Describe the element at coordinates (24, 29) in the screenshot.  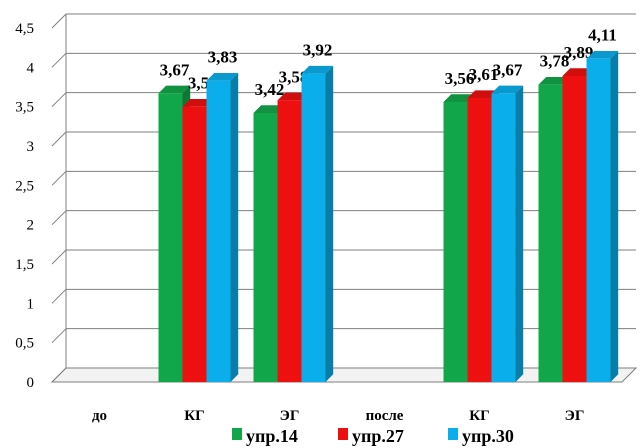
I see `y-tick-label: 4,5` at that location.